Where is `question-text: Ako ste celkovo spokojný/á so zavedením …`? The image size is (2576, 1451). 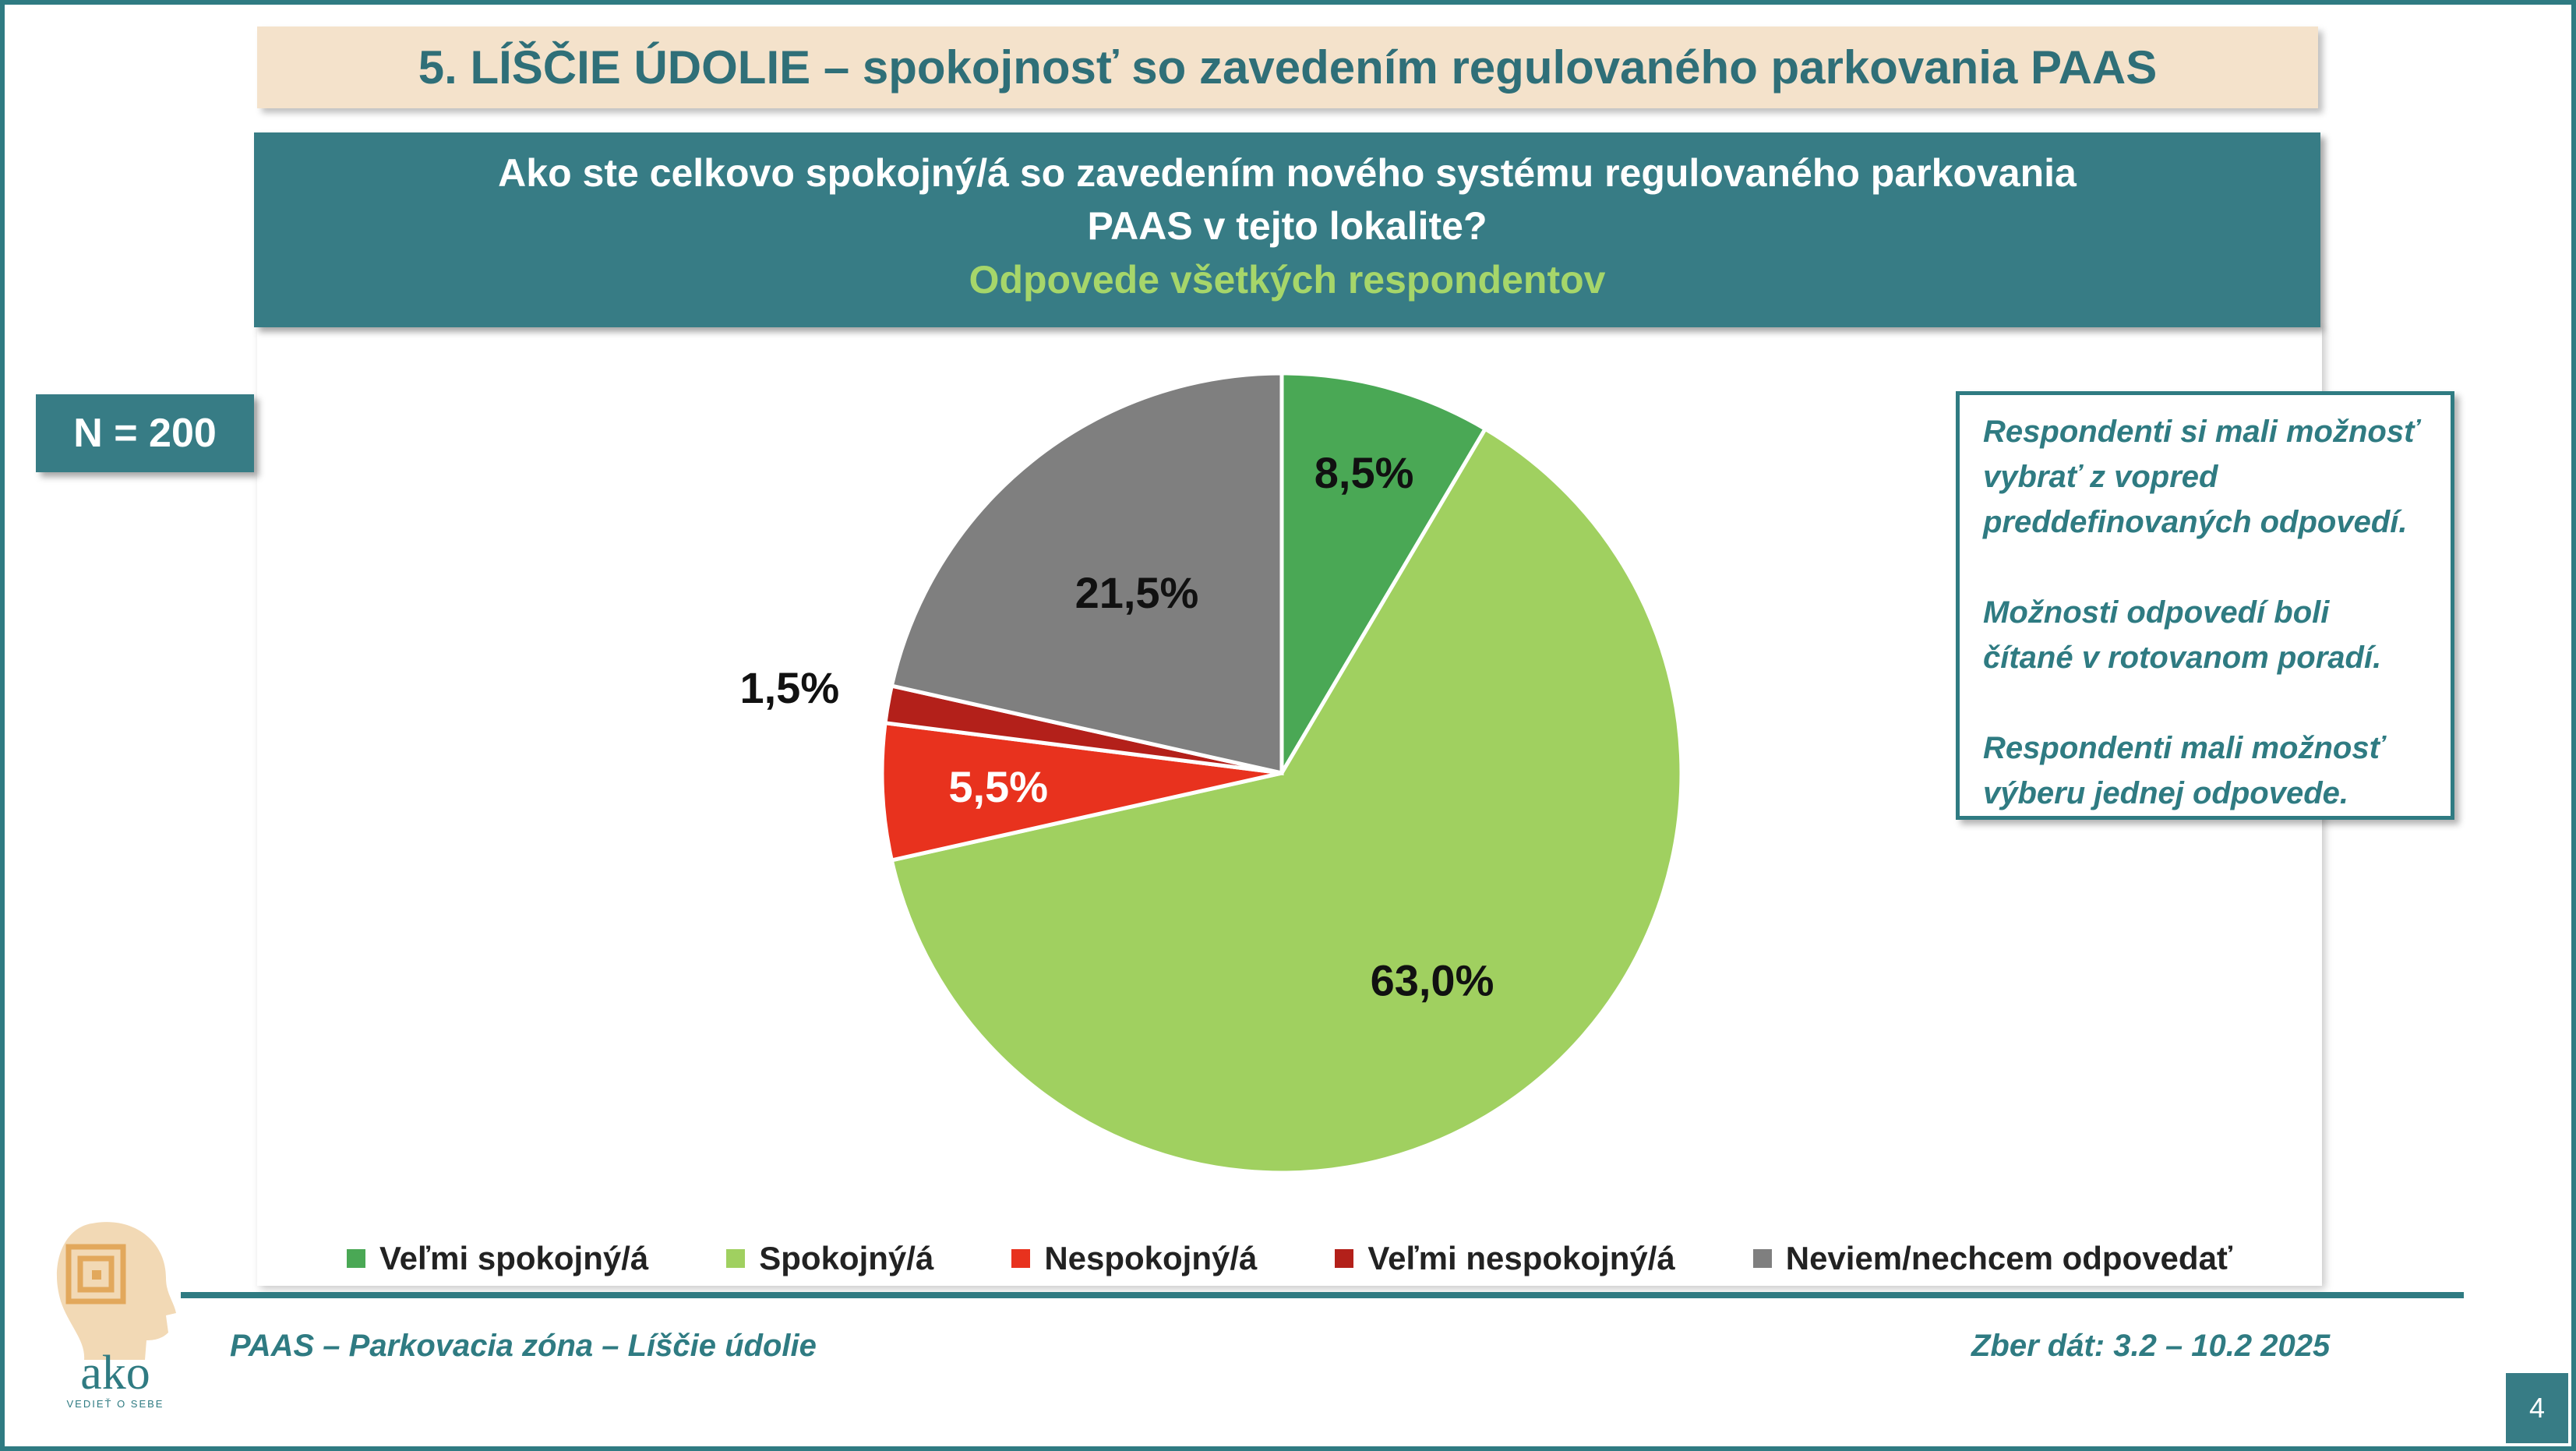 question-text: Ako ste celkovo spokojný/á so zavedením … is located at coordinates (1287, 199).